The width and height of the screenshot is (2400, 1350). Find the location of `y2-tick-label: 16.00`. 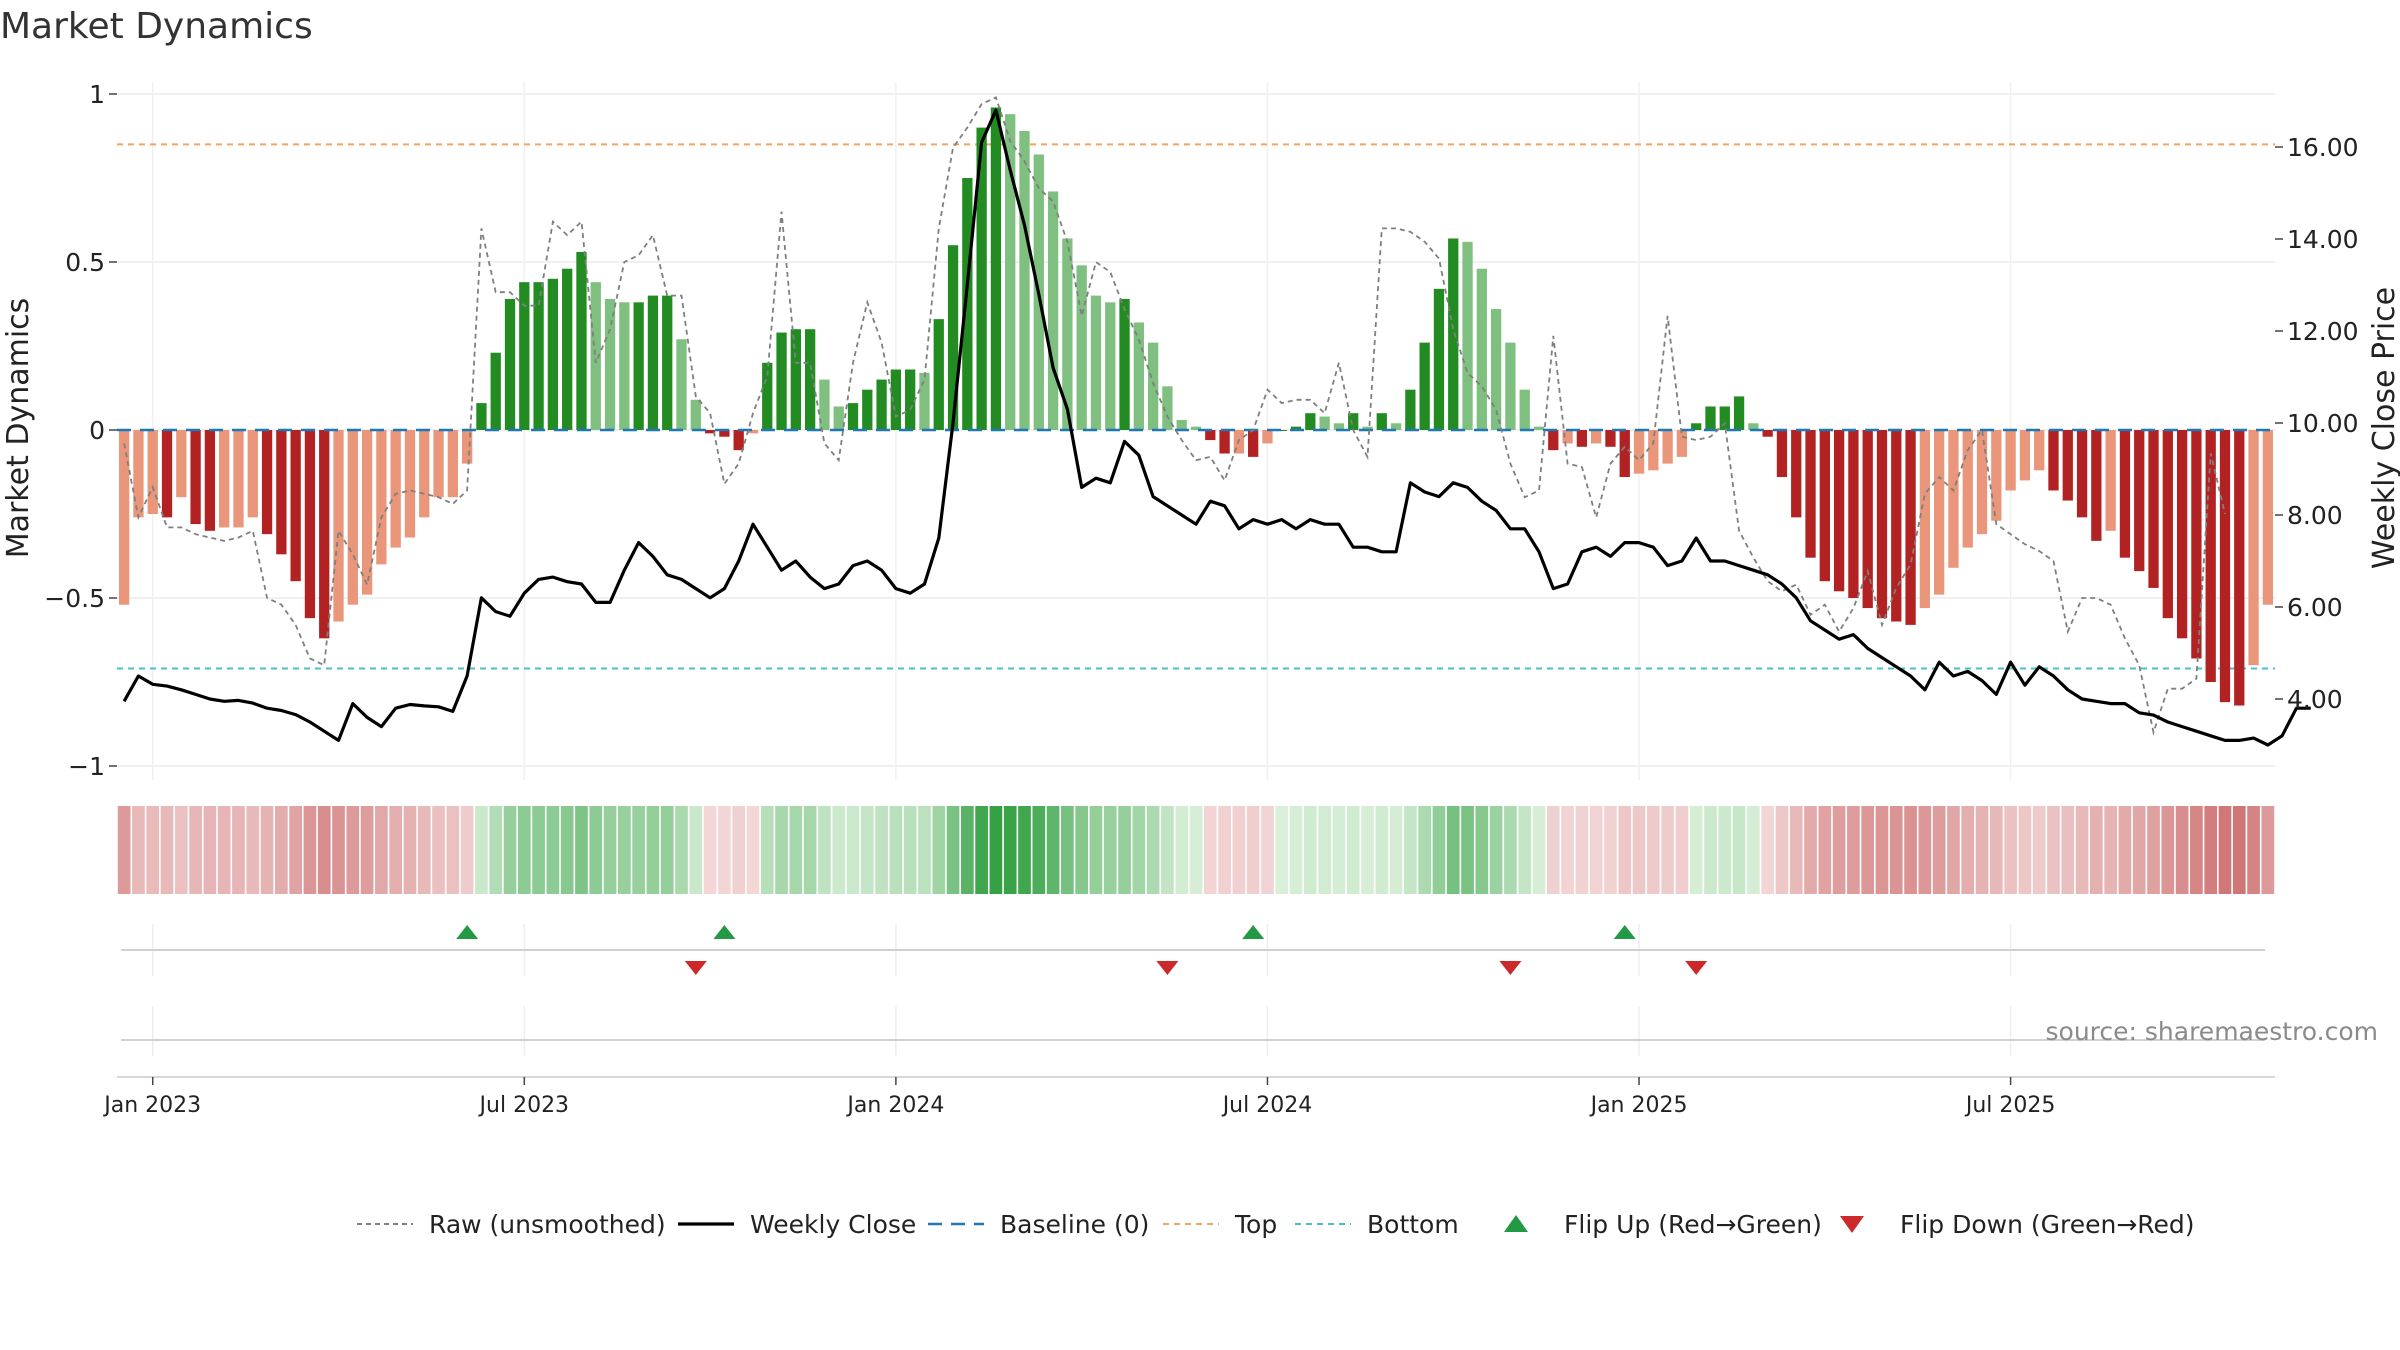

y2-tick-label: 16.00 is located at coordinates (2323, 147).